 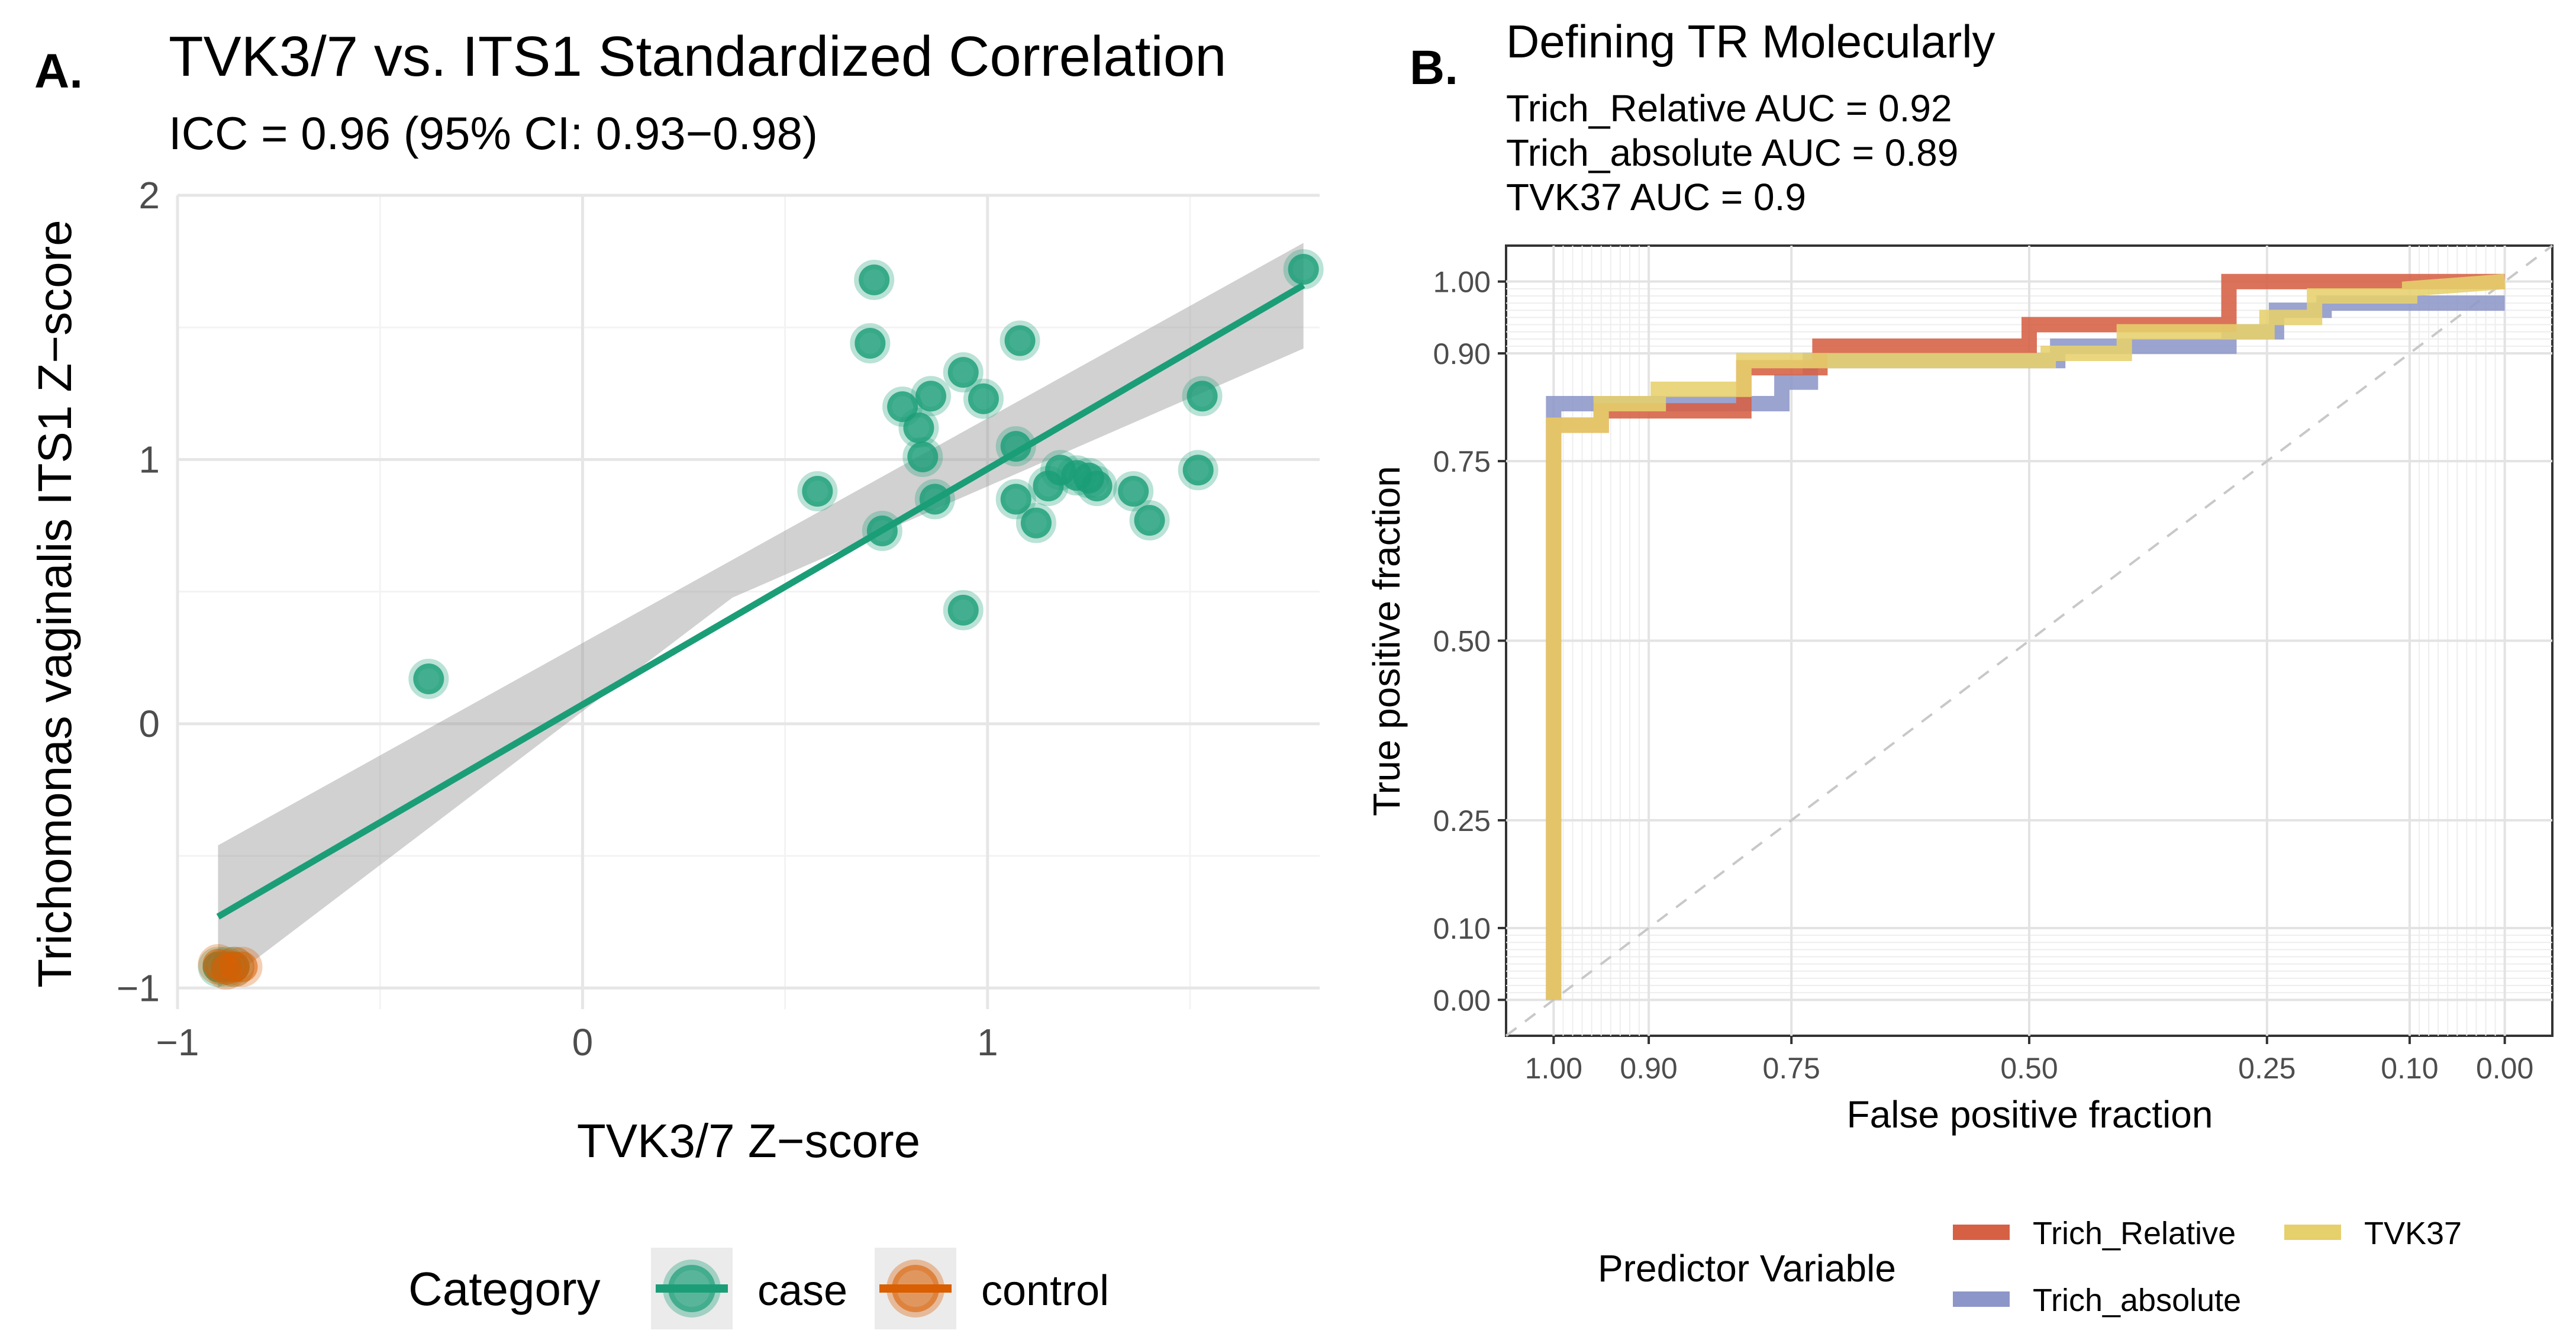 What do you see at coordinates (149, 195) in the screenshot?
I see `scatter-y-tick-label: 2` at bounding box center [149, 195].